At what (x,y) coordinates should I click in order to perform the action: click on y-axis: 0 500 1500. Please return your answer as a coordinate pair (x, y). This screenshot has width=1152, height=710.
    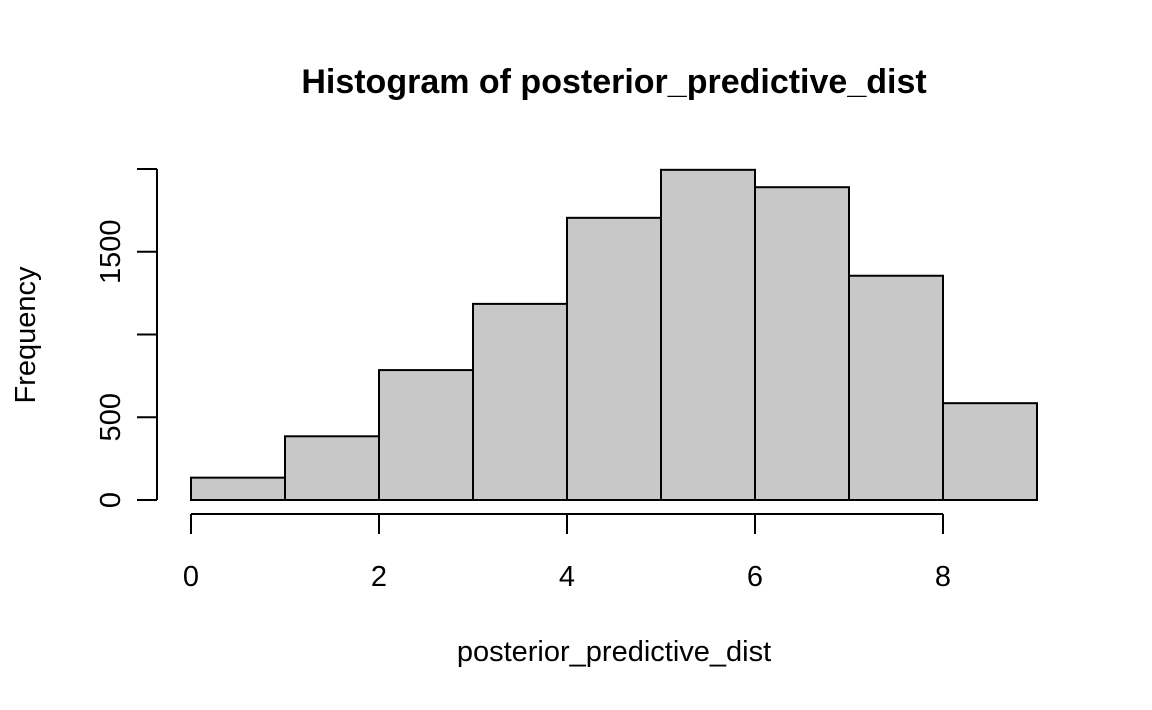
    Looking at the image, I should click on (126, 338).